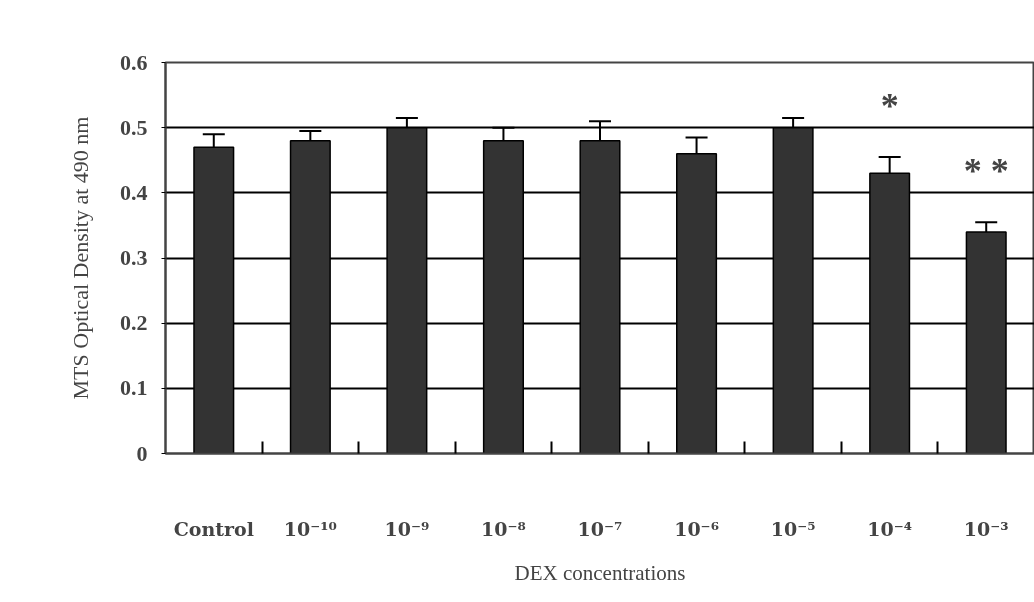 This screenshot has width=1034, height=602. What do you see at coordinates (134, 192) in the screenshot?
I see `y-tick-label: 0.4` at bounding box center [134, 192].